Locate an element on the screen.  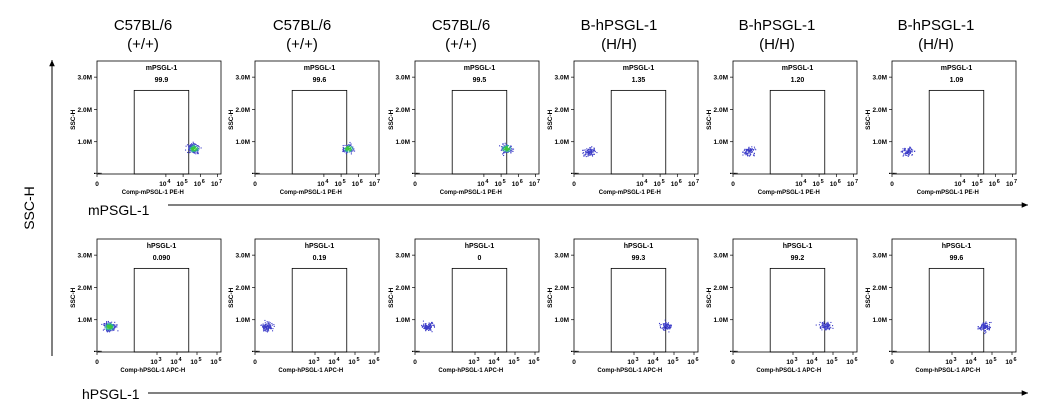
column-header-strain: B-hPSGL-1 is located at coordinates (619, 25).